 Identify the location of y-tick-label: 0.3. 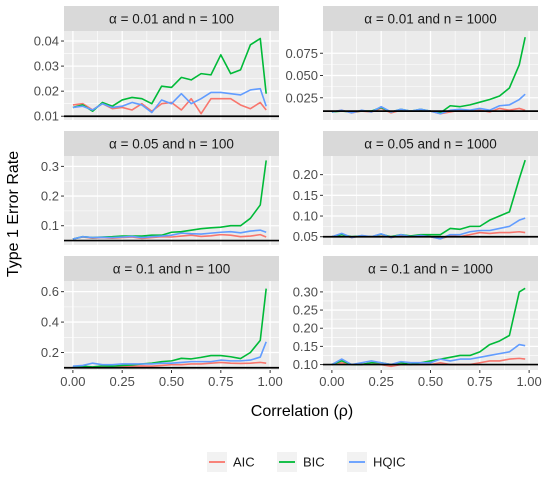
(50, 166).